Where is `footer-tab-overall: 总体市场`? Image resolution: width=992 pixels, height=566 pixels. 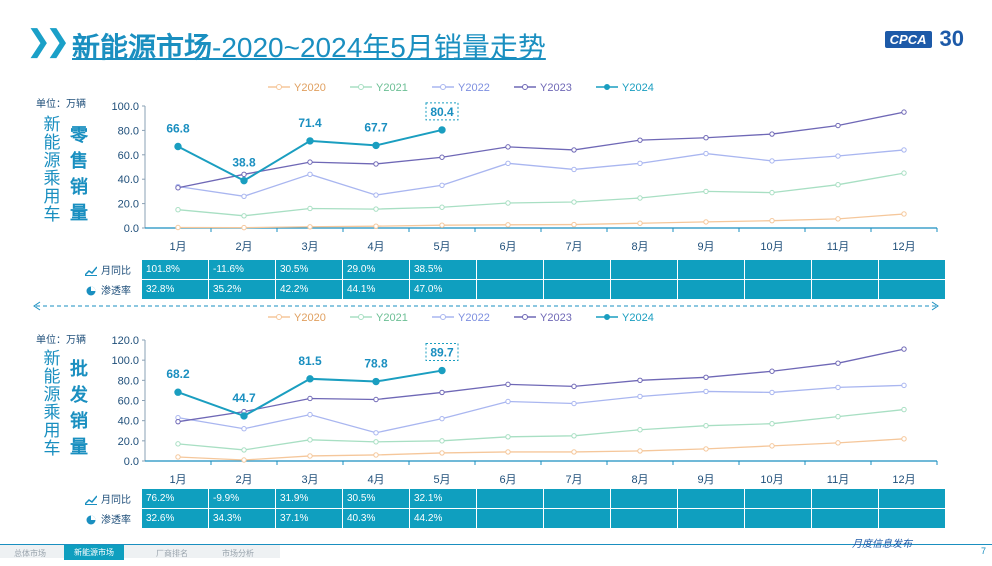 footer-tab-overall: 总体市场 is located at coordinates (30, 553).